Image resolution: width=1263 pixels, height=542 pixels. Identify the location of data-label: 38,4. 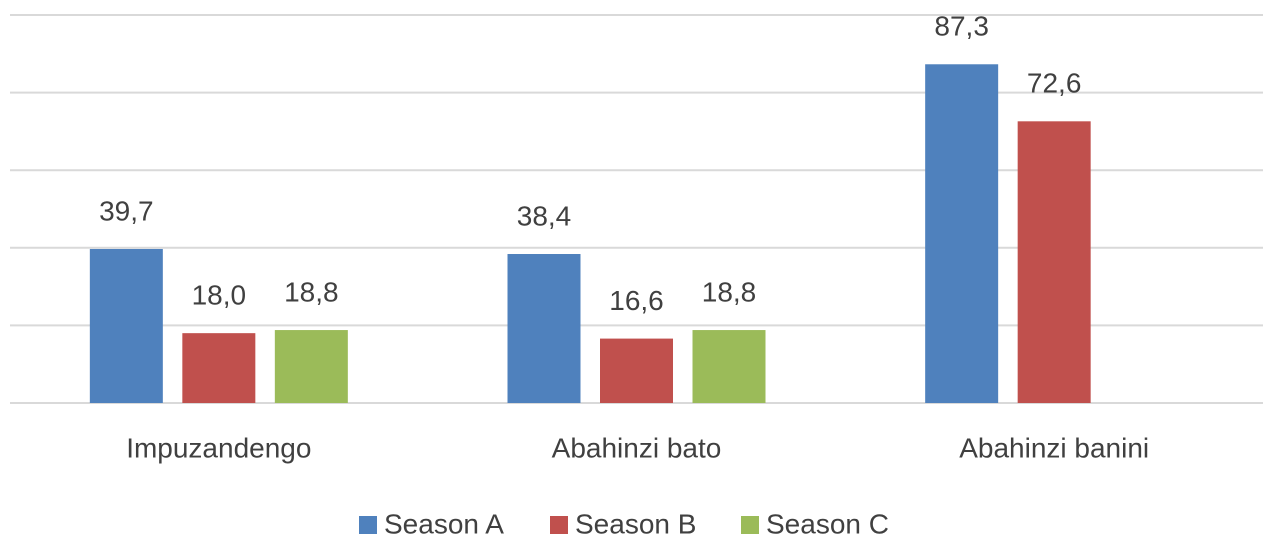
(544, 215).